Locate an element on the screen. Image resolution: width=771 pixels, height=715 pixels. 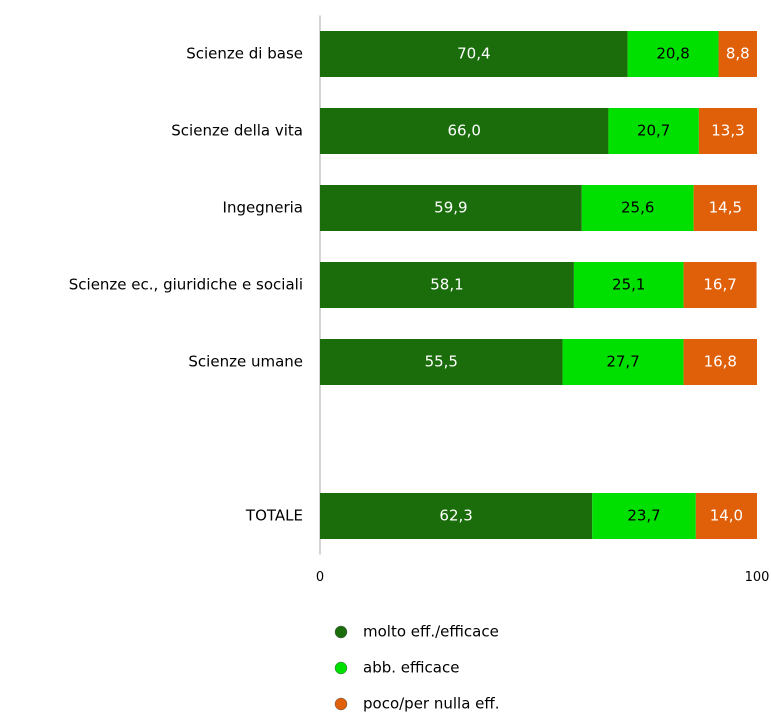
data-label: 25,6 is located at coordinates (637, 208).